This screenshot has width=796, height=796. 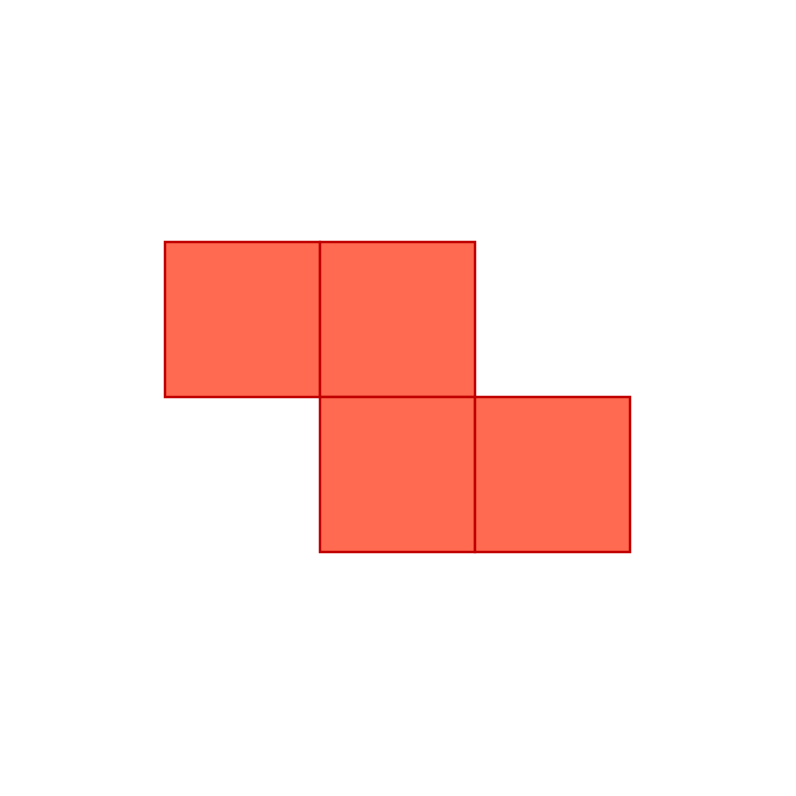 What do you see at coordinates (397, 474) in the screenshot?
I see `tetromino-cell-bottom-left` at bounding box center [397, 474].